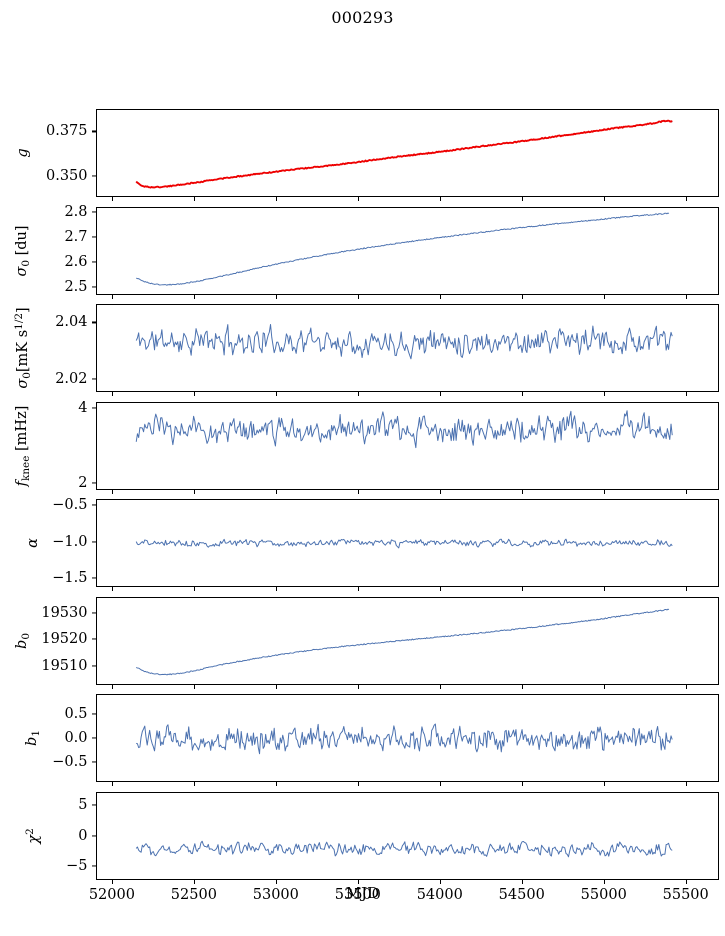 The width and height of the screenshot is (725, 936). Describe the element at coordinates (76, 211) in the screenshot. I see `y-tick-label: 2.8` at that location.